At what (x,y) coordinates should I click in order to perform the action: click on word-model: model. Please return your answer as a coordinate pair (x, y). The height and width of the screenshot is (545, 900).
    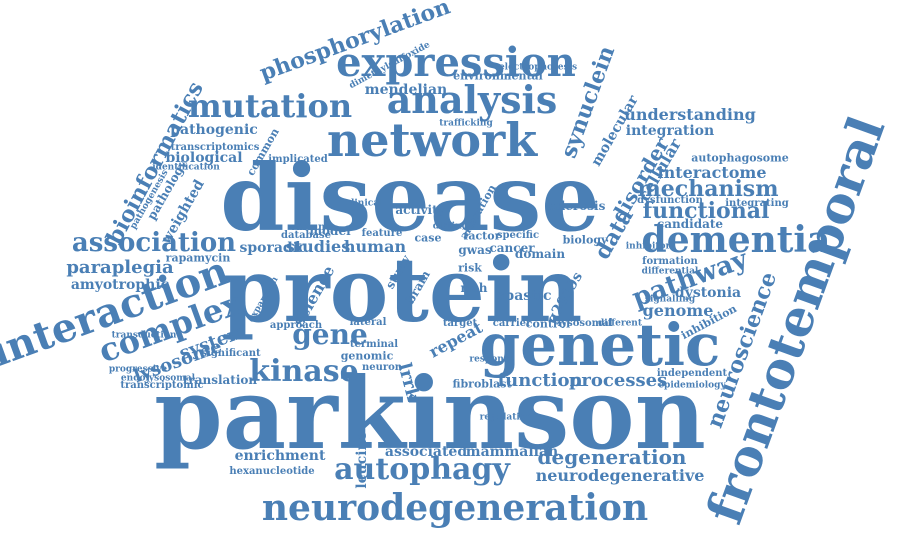
    Looking at the image, I should click on (330, 231).